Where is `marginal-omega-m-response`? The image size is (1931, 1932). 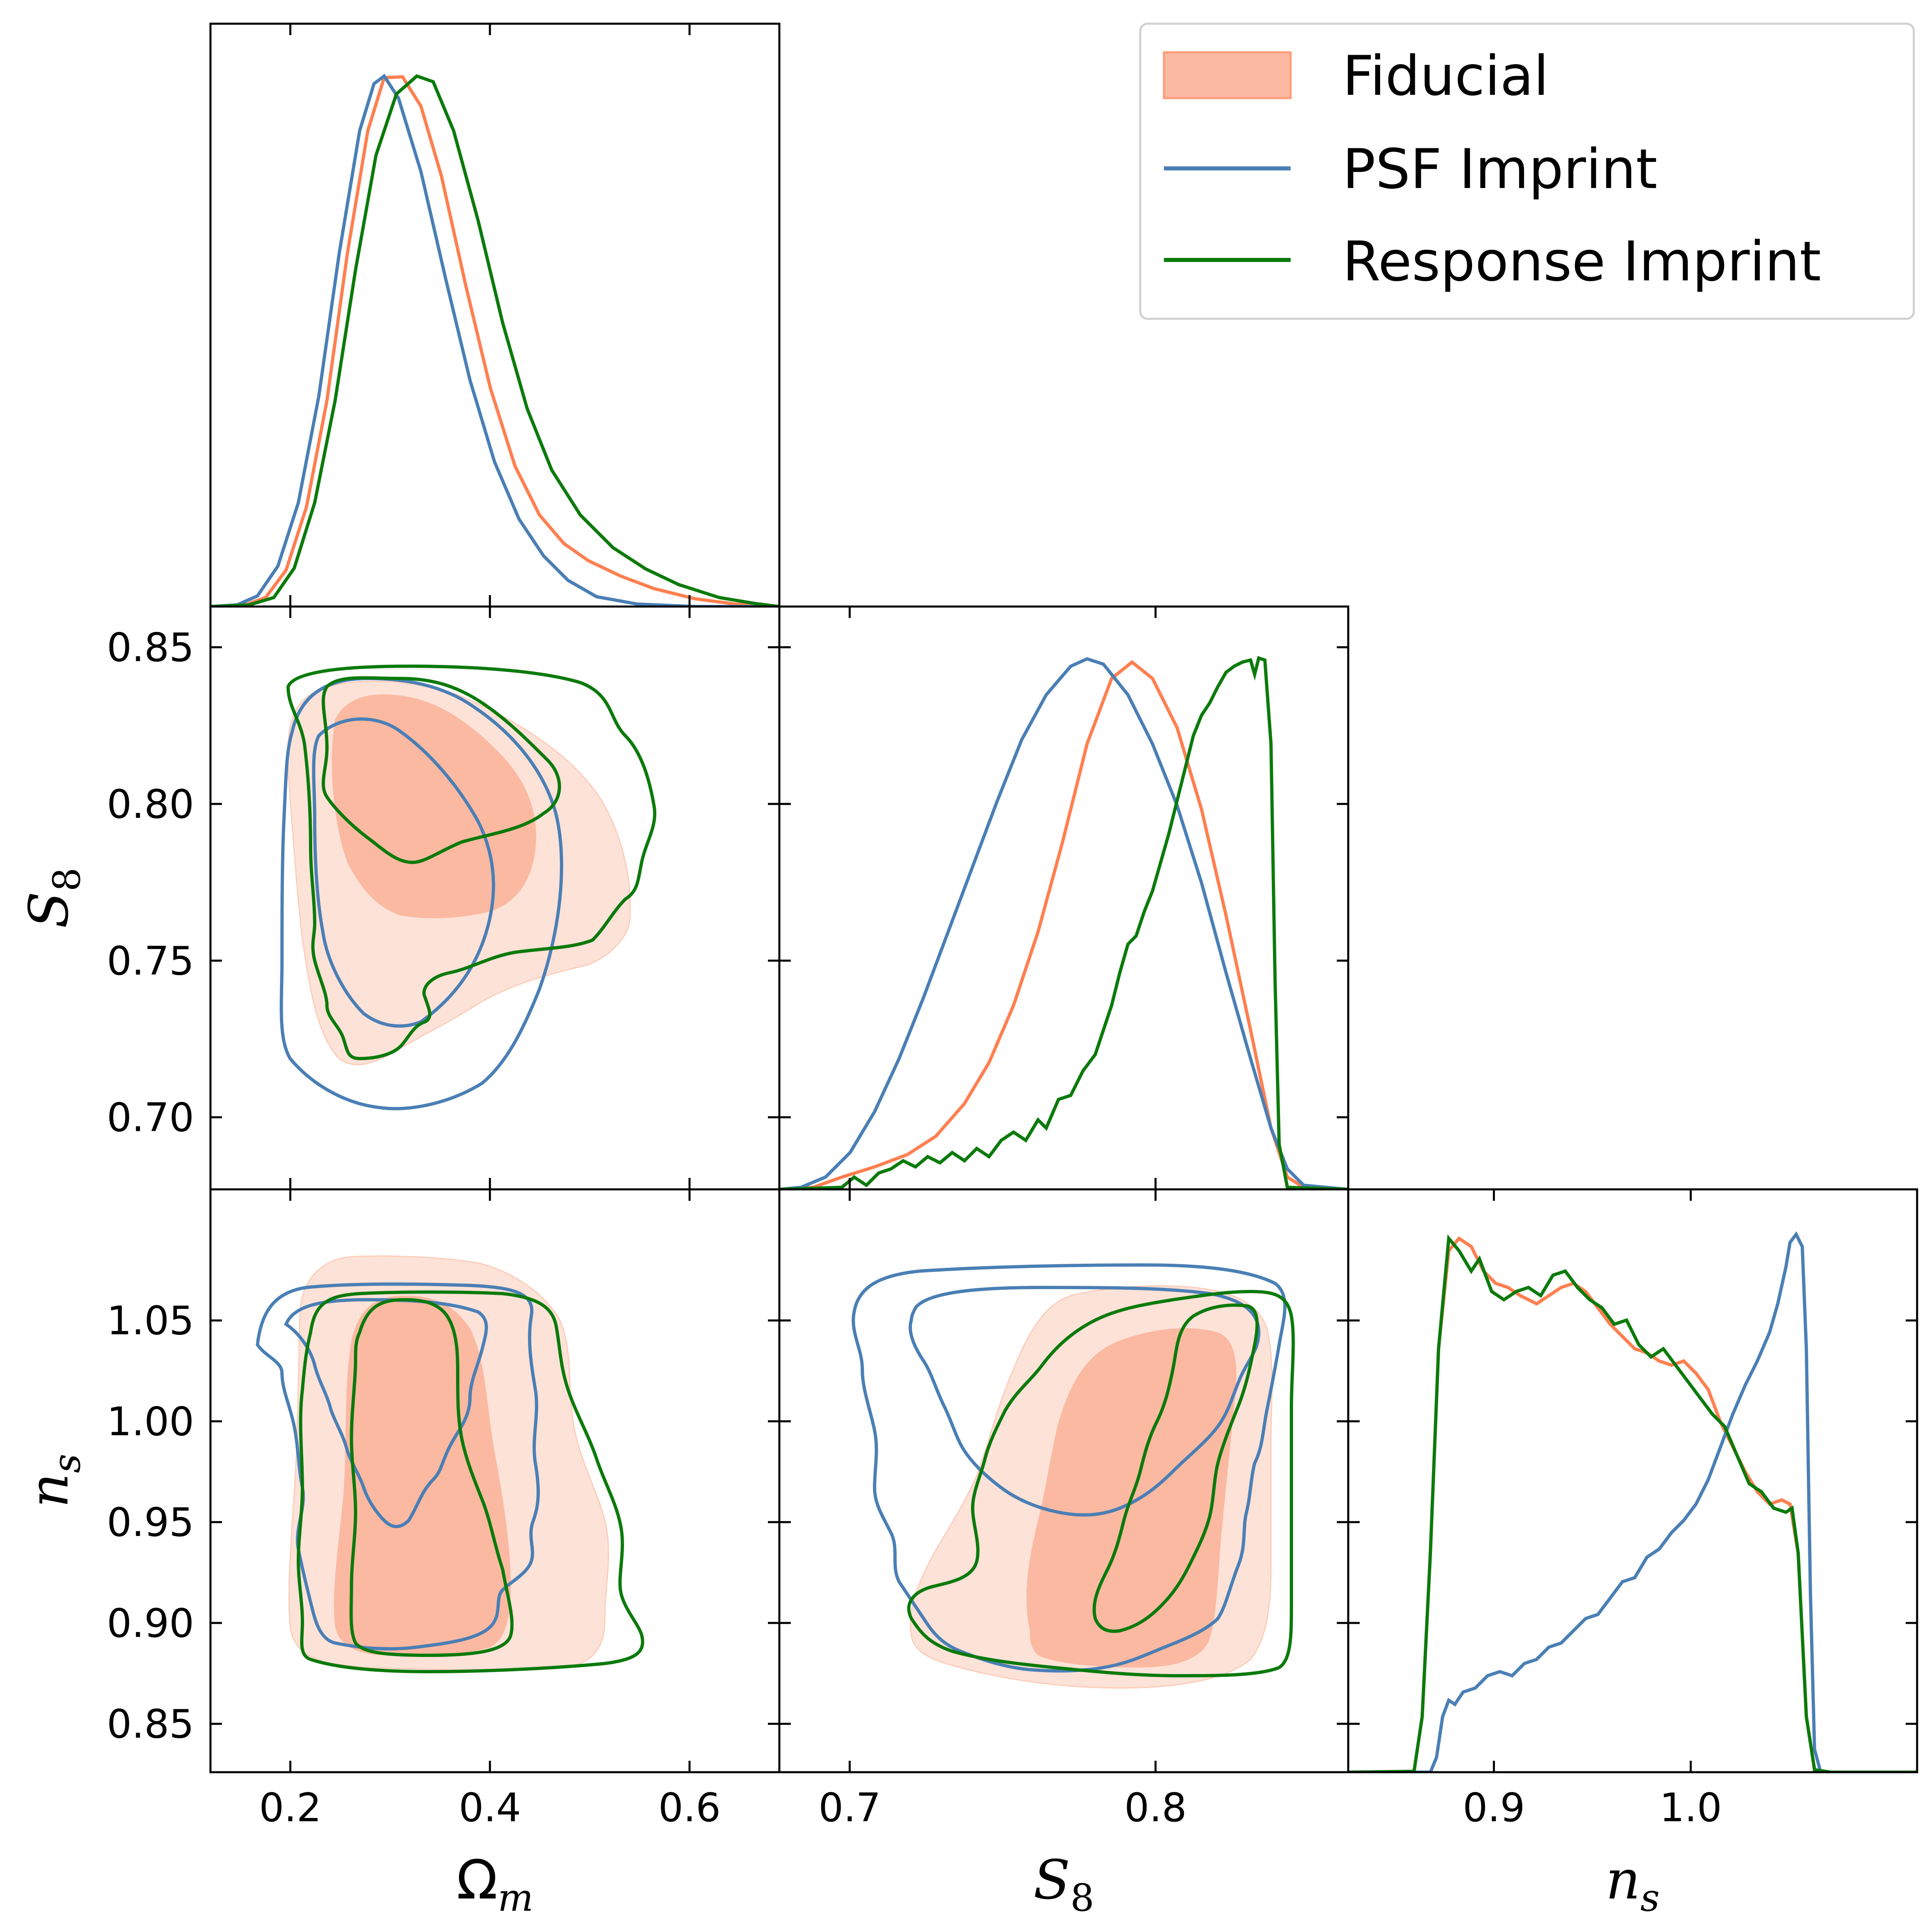 marginal-omega-m-response is located at coordinates (494, 341).